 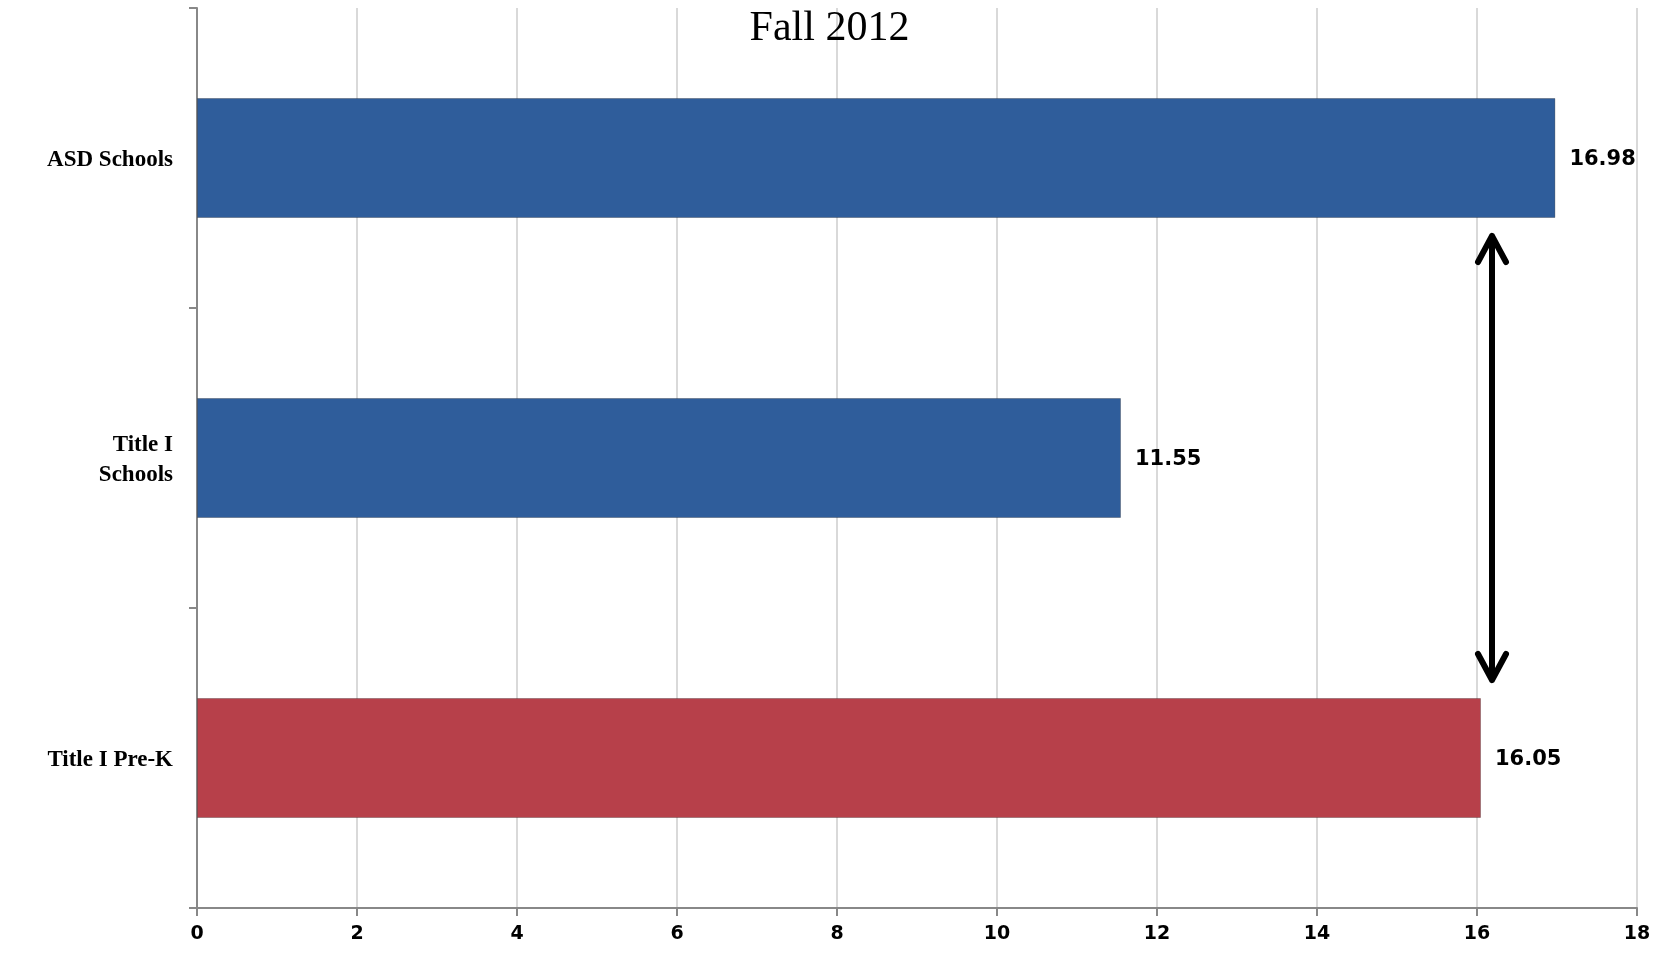 What do you see at coordinates (197, 931) in the screenshot?
I see `x-tick-label: 0` at bounding box center [197, 931].